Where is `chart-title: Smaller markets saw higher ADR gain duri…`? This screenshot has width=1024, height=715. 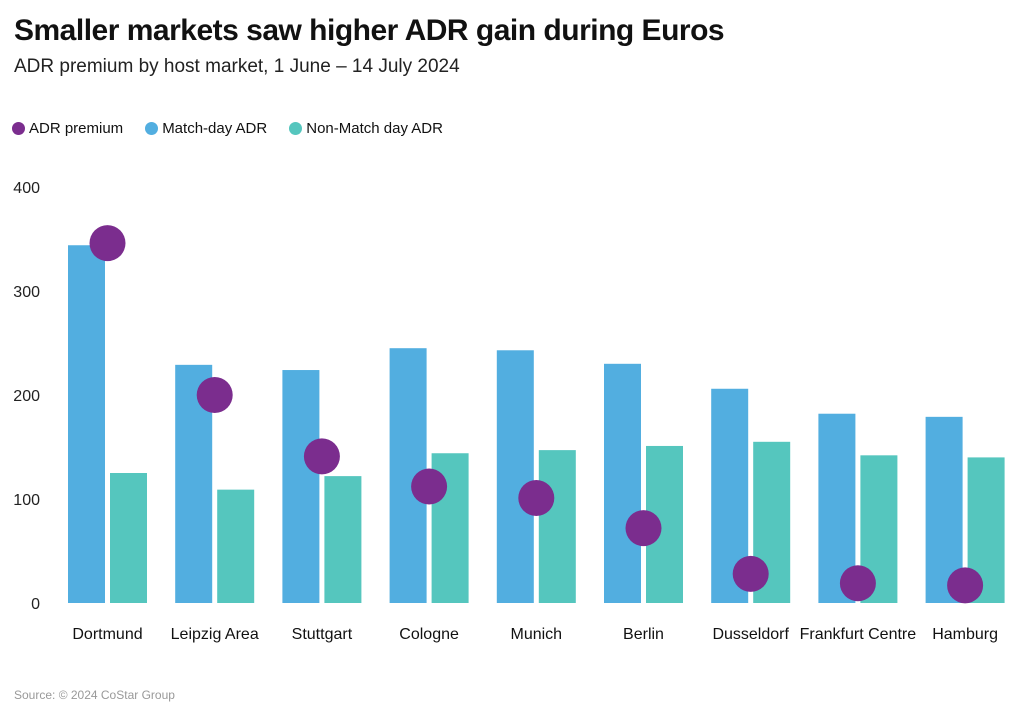
chart-title: Smaller markets saw higher ADR gain duri… is located at coordinates (369, 30).